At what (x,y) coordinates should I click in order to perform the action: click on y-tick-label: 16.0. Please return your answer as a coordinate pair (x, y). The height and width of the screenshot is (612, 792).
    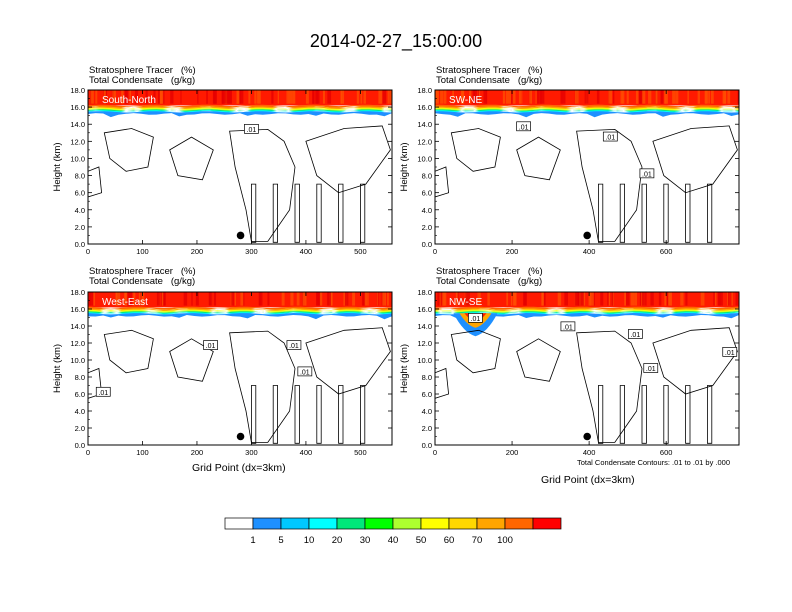
    Looking at the image, I should click on (77, 107).